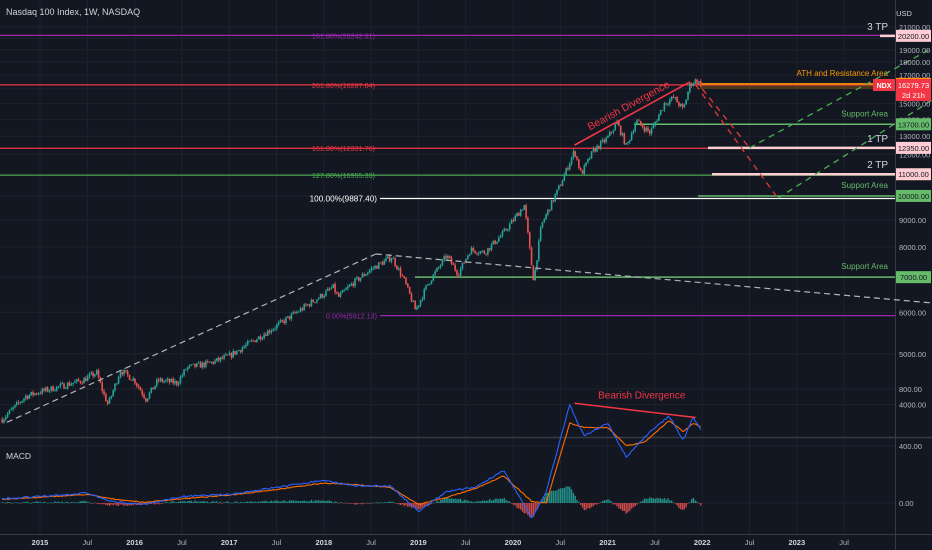 The image size is (932, 550). I want to click on price-tick-label-13: 17000.00, so click(914, 75).